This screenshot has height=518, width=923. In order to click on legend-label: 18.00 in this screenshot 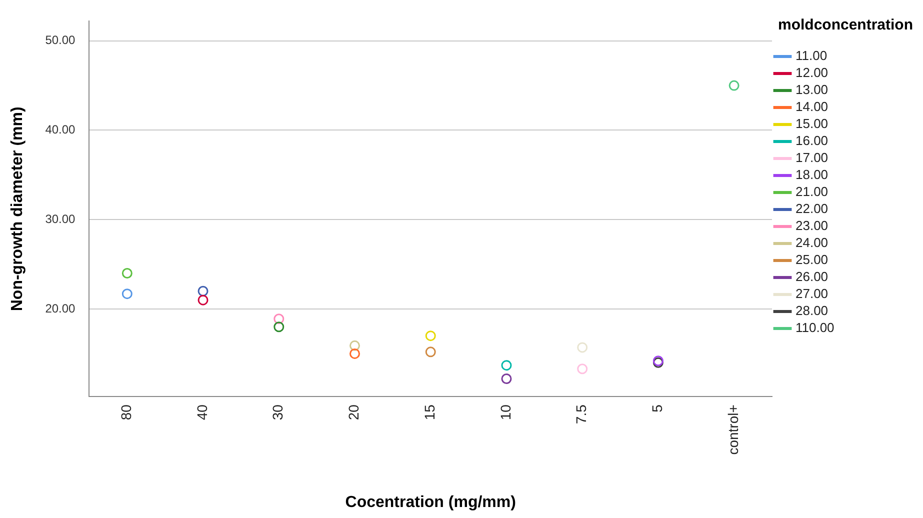, I will do `click(811, 174)`.